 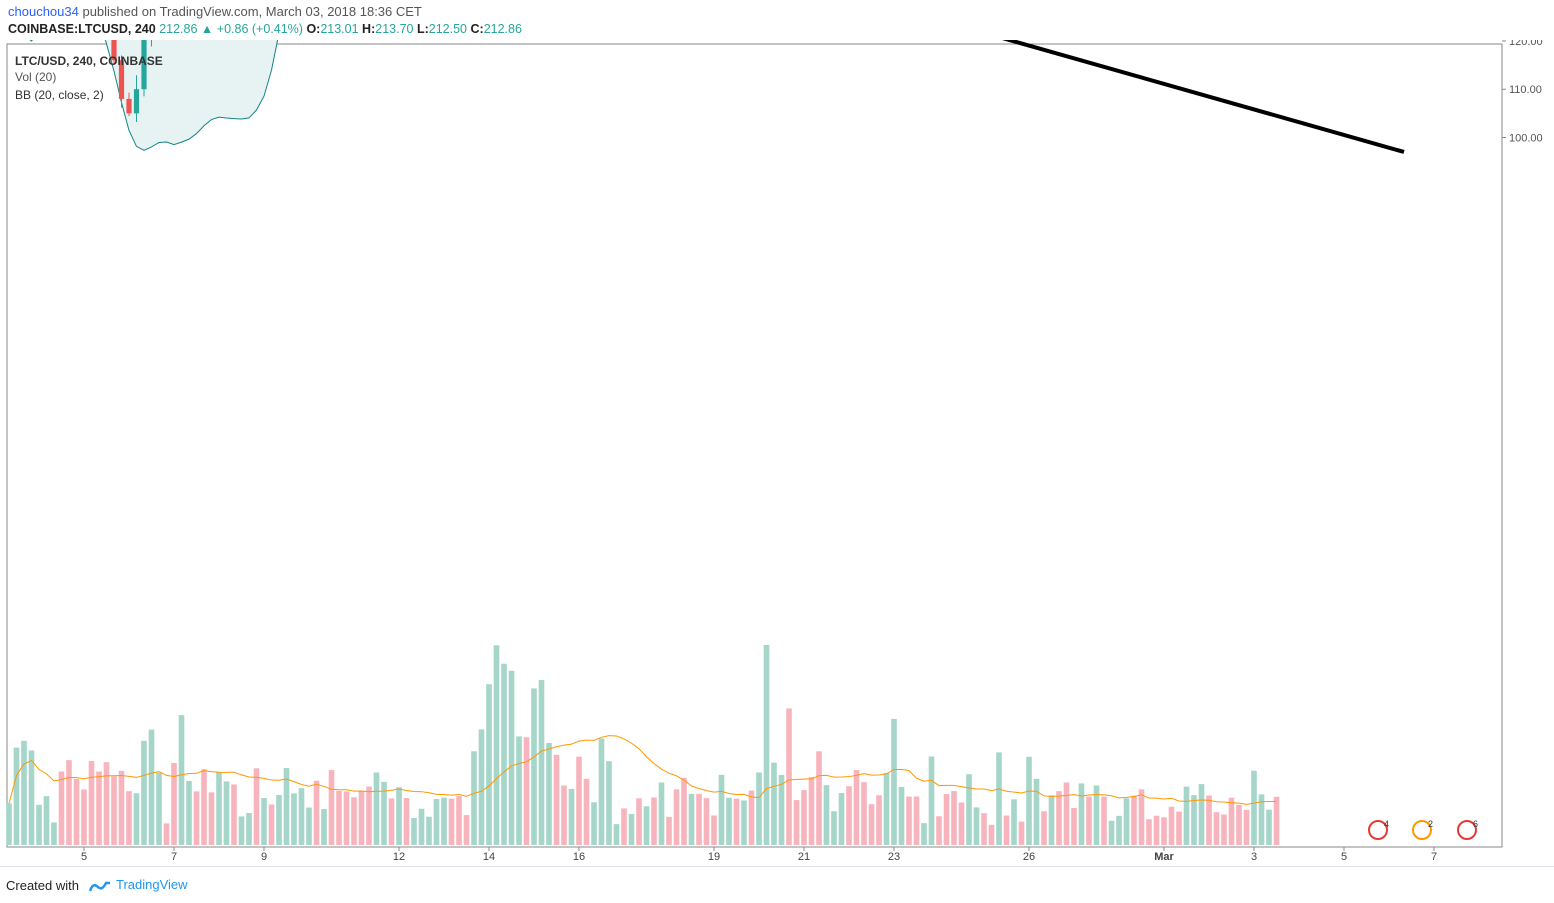 I want to click on up-arrow-icon: ▲, so click(x=207, y=29).